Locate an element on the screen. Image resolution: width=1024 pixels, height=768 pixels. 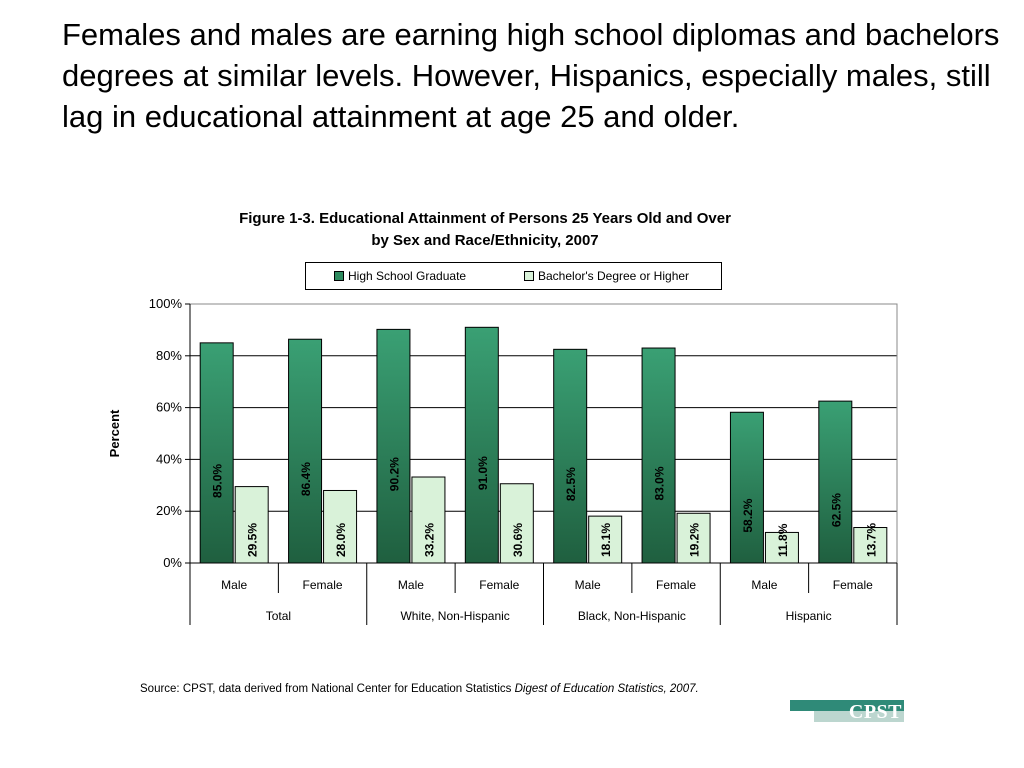
logo-text: CPST is located at coordinates (875, 712).